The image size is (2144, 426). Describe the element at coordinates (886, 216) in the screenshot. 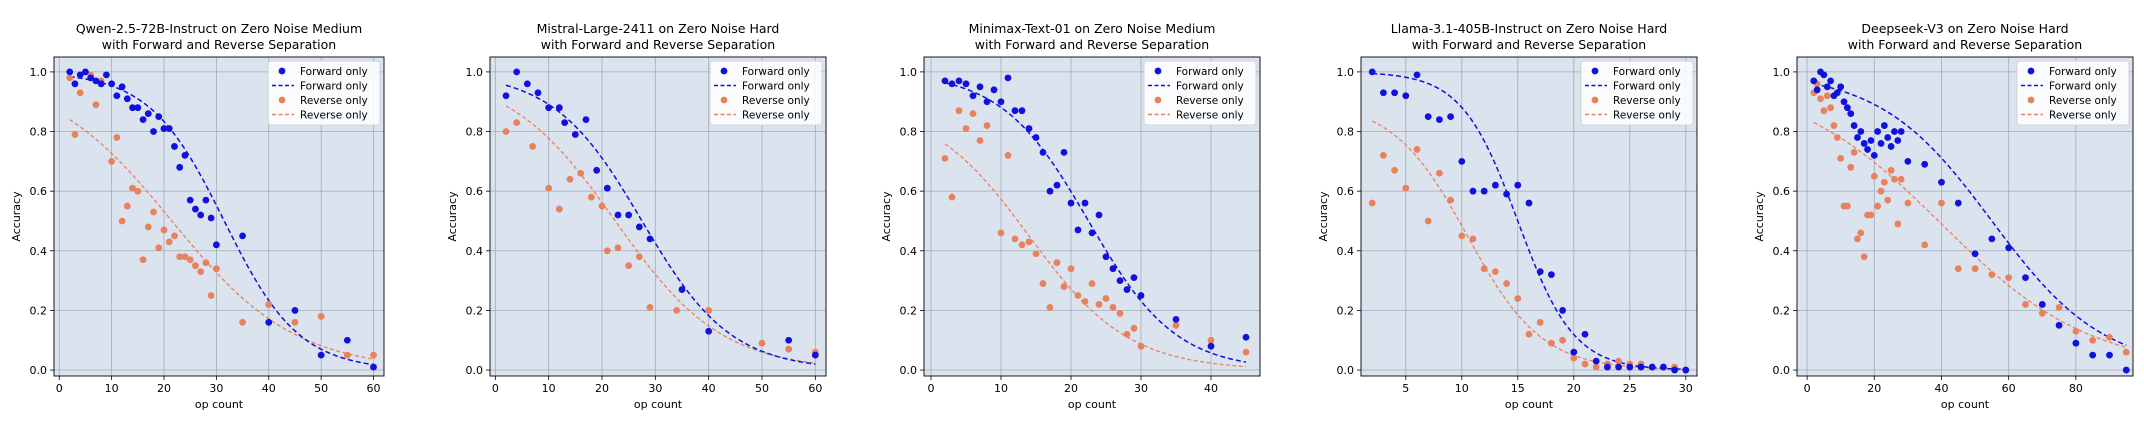

I see `y-axis-label: Accuracy` at that location.